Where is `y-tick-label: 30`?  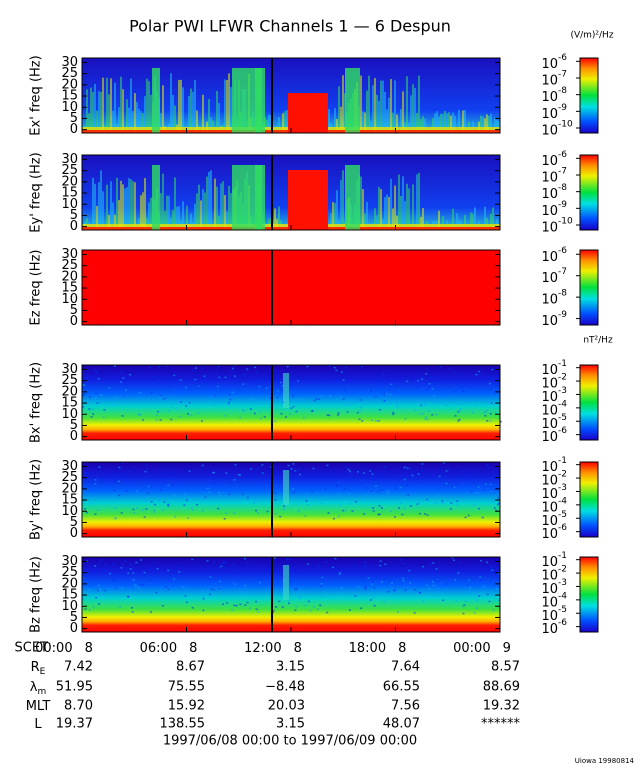
y-tick-label: 30 is located at coordinates (69, 561).